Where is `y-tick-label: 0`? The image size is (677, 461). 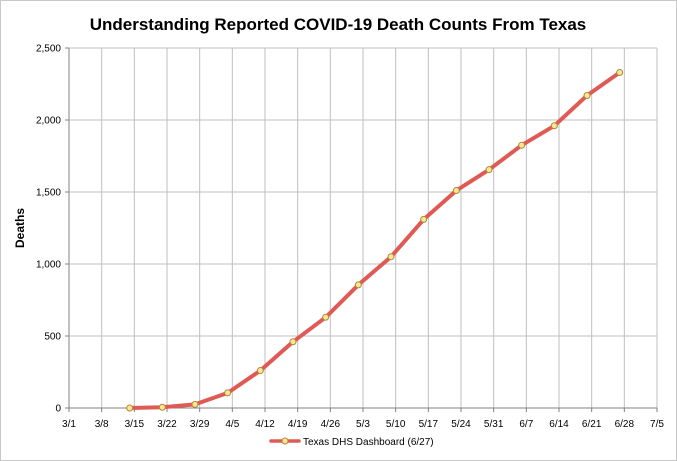
y-tick-label: 0 is located at coordinates (58, 409).